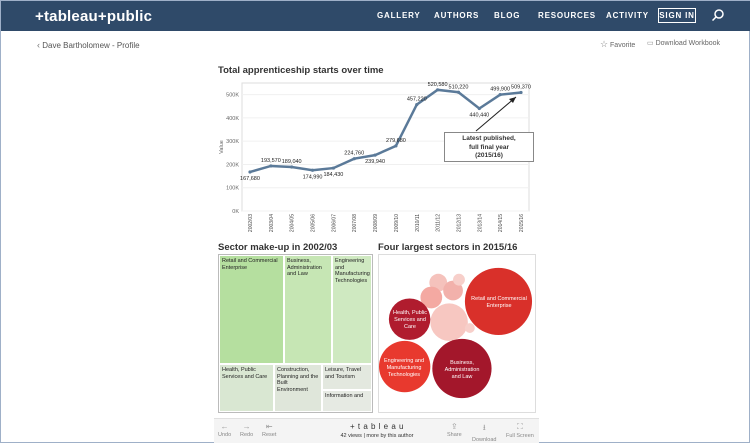  Describe the element at coordinates (718, 15) in the screenshot. I see `search-icon` at that location.